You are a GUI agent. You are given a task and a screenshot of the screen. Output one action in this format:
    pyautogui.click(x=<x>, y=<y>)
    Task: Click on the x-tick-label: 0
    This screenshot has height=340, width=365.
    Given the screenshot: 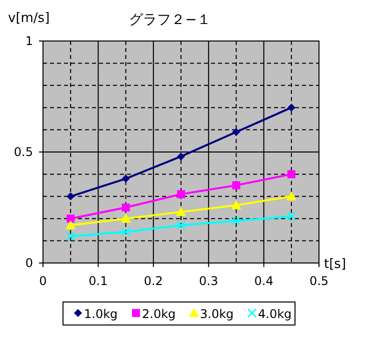 What is the action you would take?
    pyautogui.click(x=43, y=281)
    